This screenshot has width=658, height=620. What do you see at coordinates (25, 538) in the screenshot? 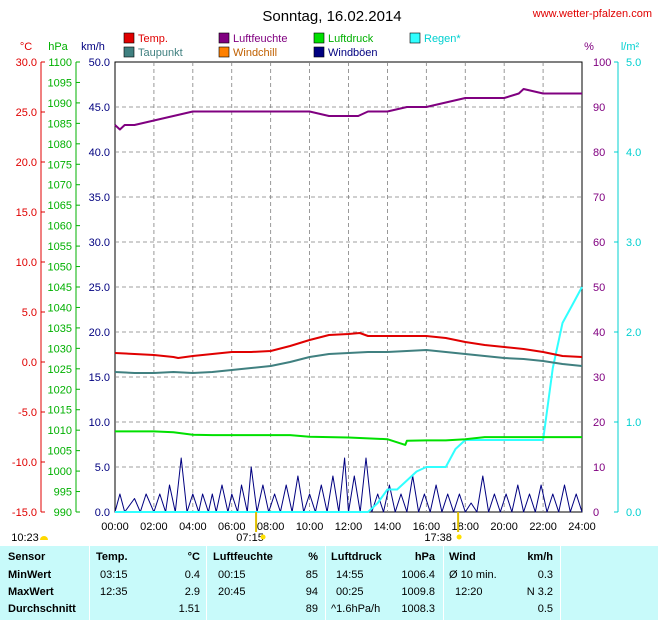
I see `moonrise-label: 10:23` at bounding box center [25, 538].